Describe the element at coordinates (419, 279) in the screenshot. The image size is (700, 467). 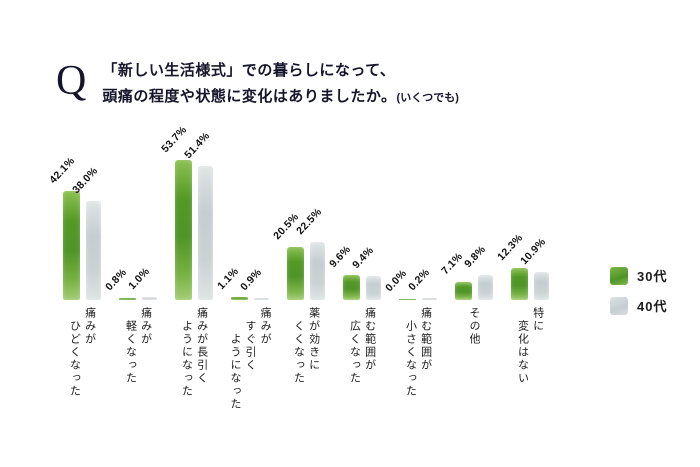
I see `bar-value-label: 0.2%` at that location.